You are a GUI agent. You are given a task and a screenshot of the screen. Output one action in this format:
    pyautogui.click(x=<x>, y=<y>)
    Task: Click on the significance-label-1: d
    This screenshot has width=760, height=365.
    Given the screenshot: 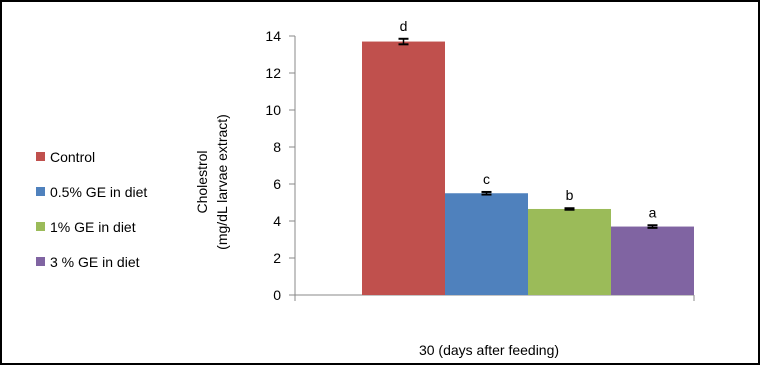 What is the action you would take?
    pyautogui.click(x=404, y=26)
    